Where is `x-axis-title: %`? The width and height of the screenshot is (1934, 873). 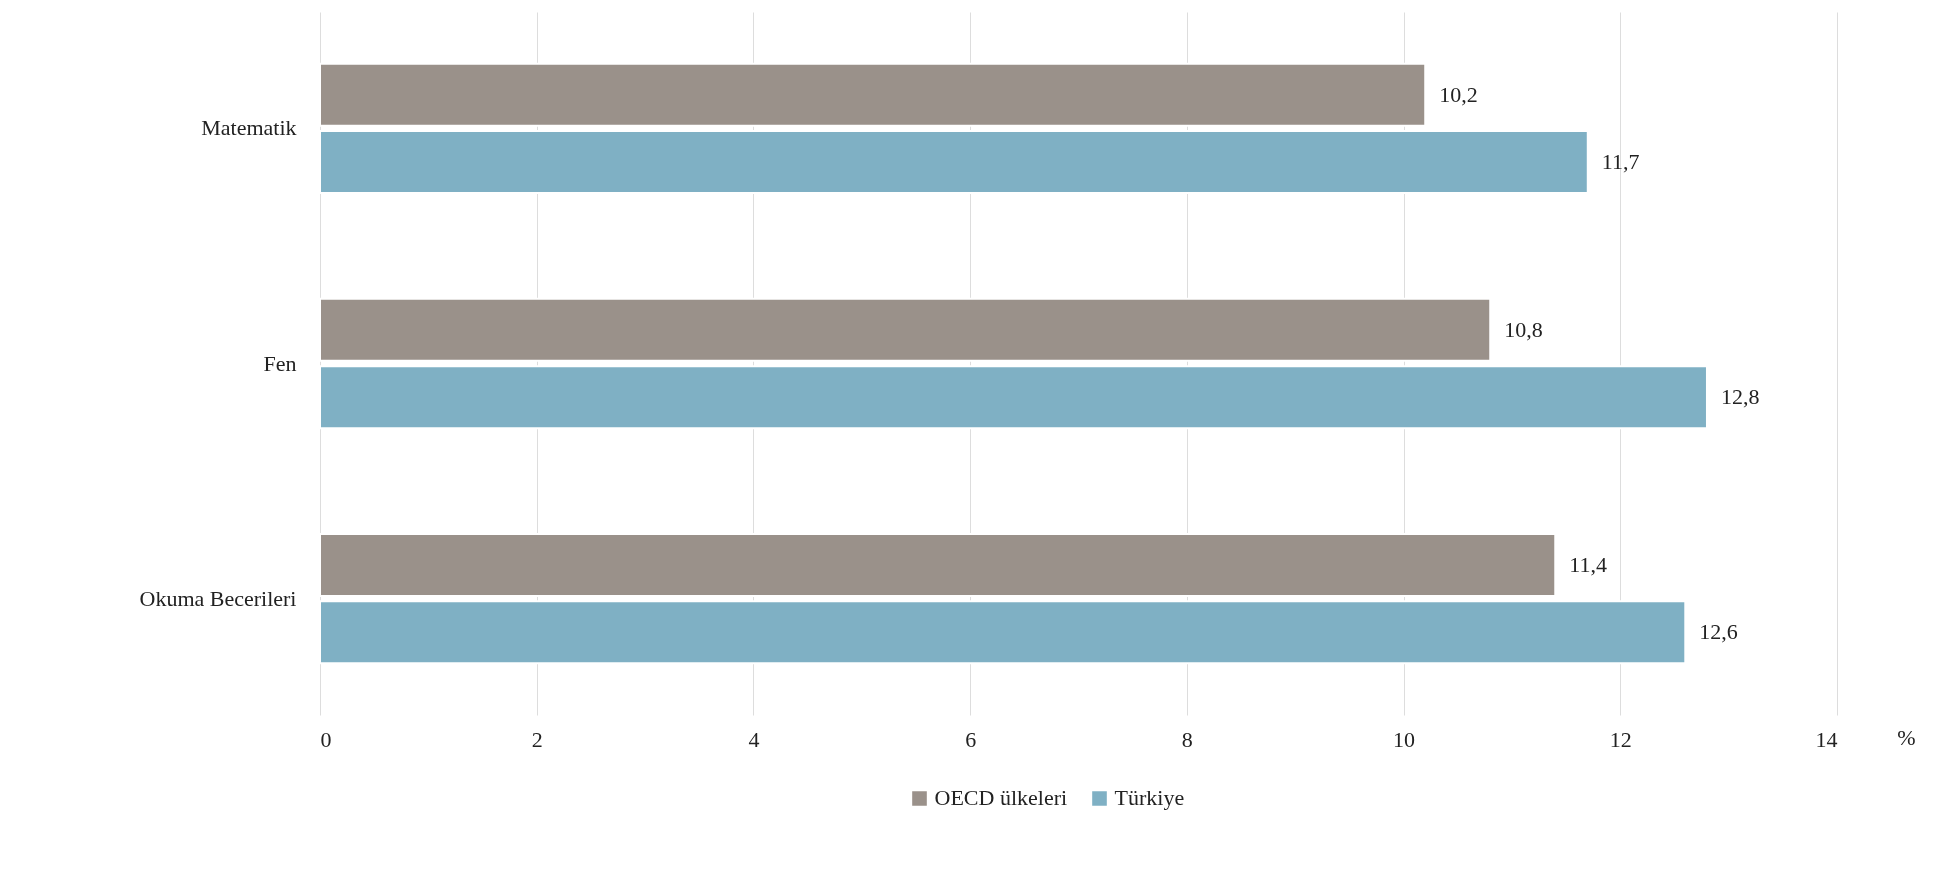 x-axis-title: % is located at coordinates (1906, 737).